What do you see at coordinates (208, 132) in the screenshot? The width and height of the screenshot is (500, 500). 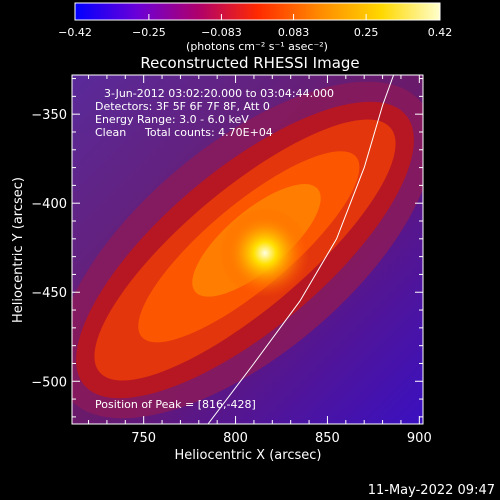 I see `info-total-counts: Total counts: 4.70E+04` at bounding box center [208, 132].